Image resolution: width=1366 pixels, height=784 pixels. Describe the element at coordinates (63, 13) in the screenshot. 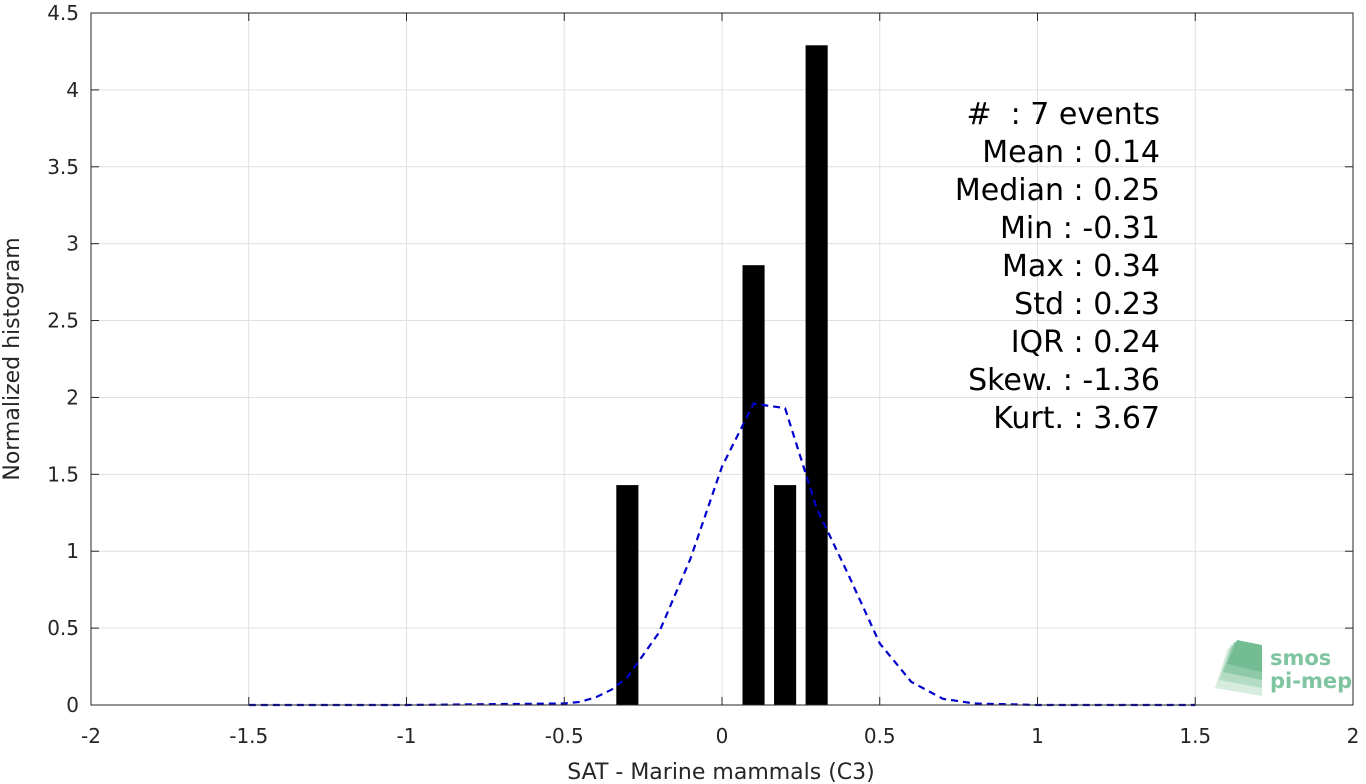

I see `y-tick-label: 4.5` at that location.